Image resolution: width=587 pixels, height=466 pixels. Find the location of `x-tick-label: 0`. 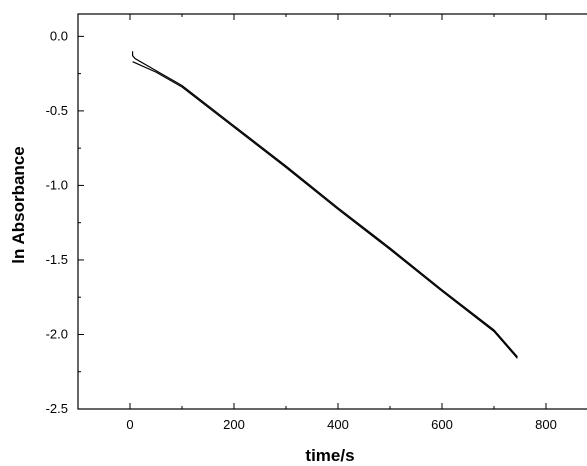

x-tick-label: 0 is located at coordinates (129, 424).